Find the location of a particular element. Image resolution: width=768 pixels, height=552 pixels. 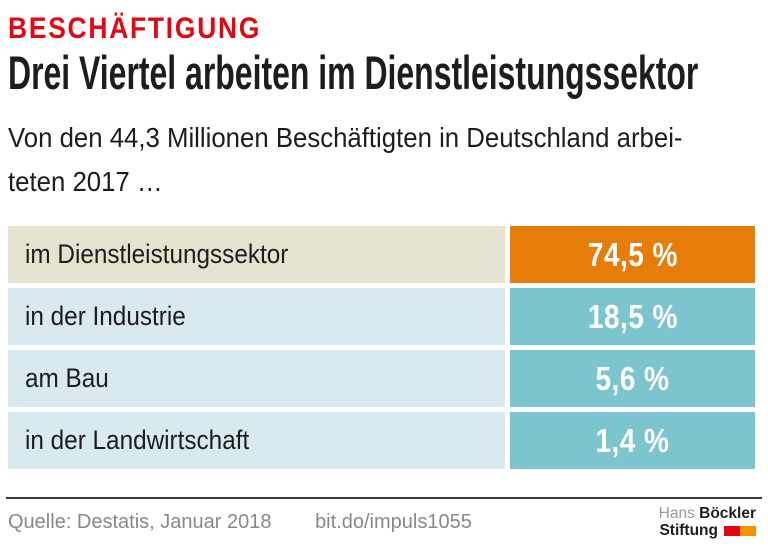

row-value: 1,4 % is located at coordinates (632, 440).